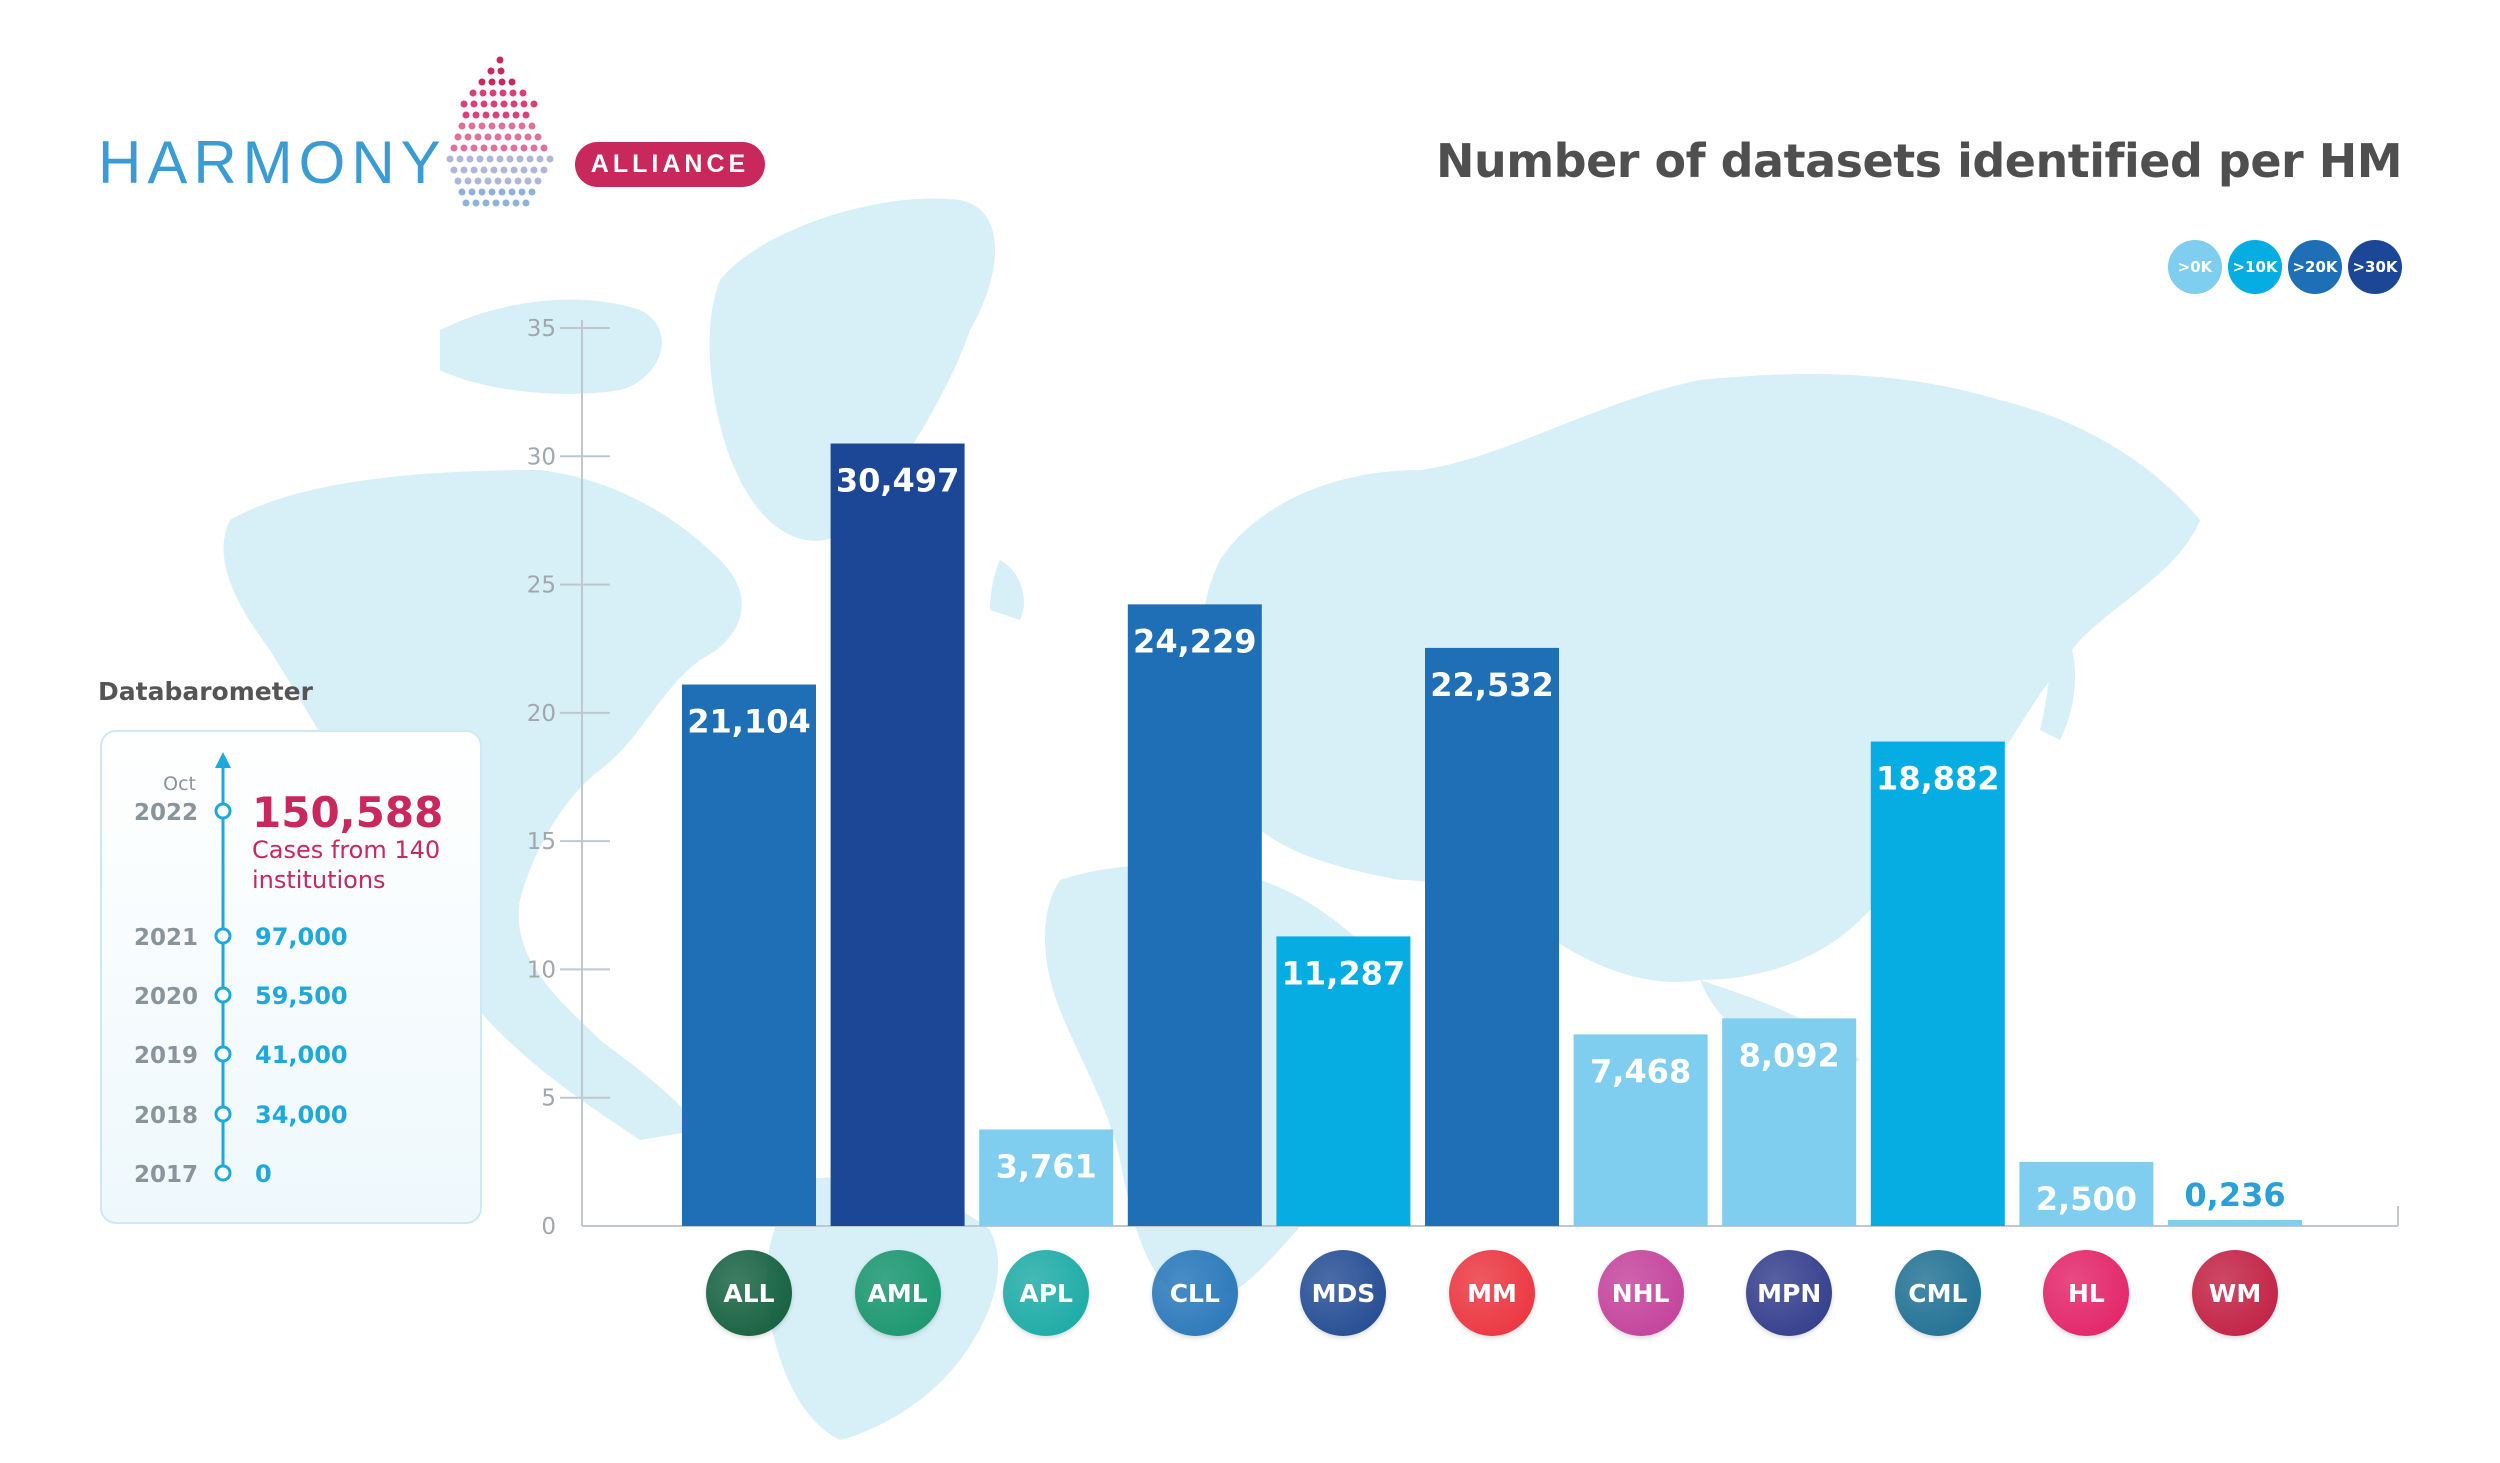 The height and width of the screenshot is (1463, 2500). What do you see at coordinates (2195, 267) in the screenshot?
I see `legend-0k: >0K` at bounding box center [2195, 267].